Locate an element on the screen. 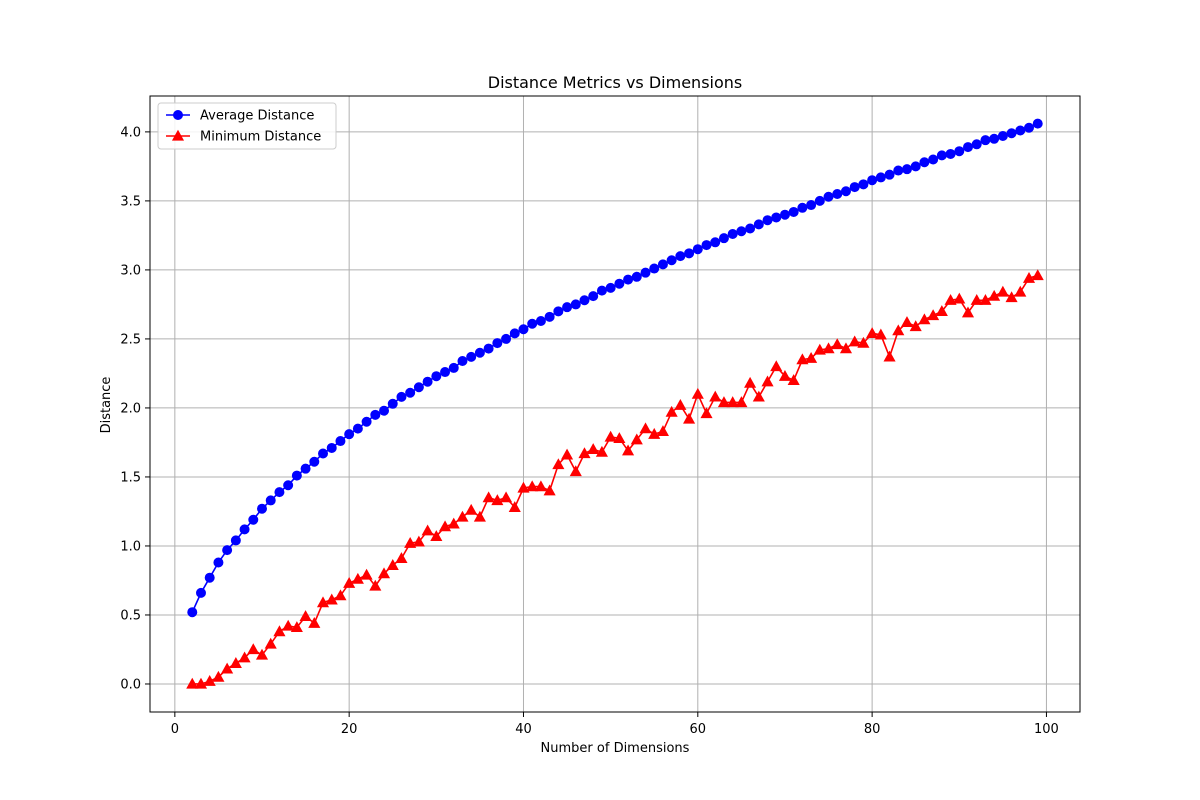 This screenshot has width=1200, height=800. y-tick-label: 1.5 is located at coordinates (130, 477).